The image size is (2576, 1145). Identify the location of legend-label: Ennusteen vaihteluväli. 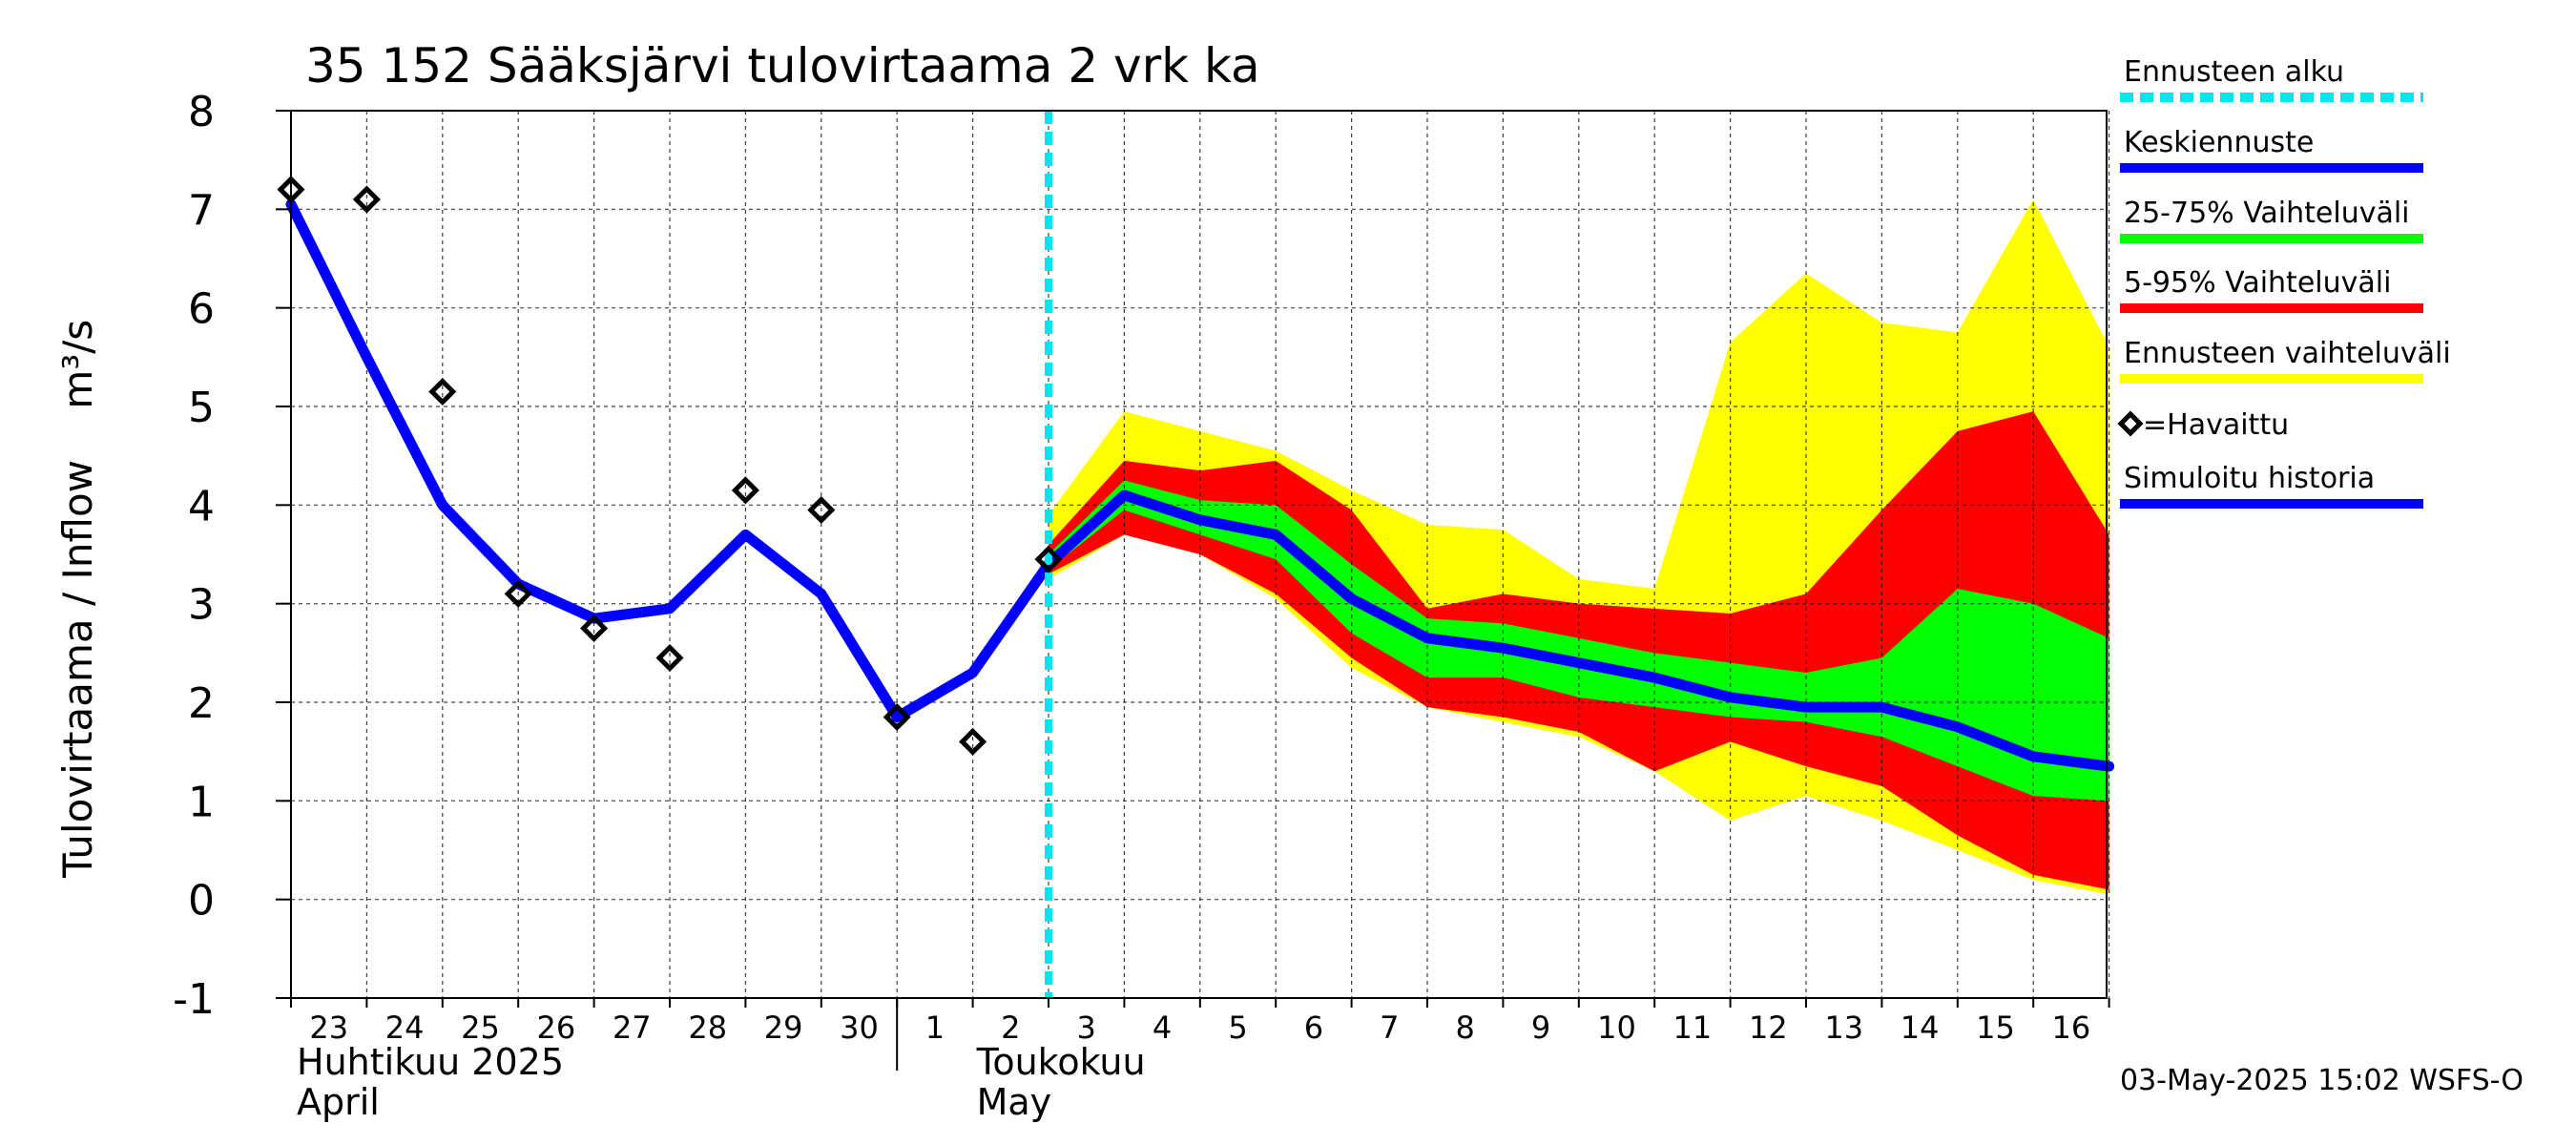
(2287, 353).